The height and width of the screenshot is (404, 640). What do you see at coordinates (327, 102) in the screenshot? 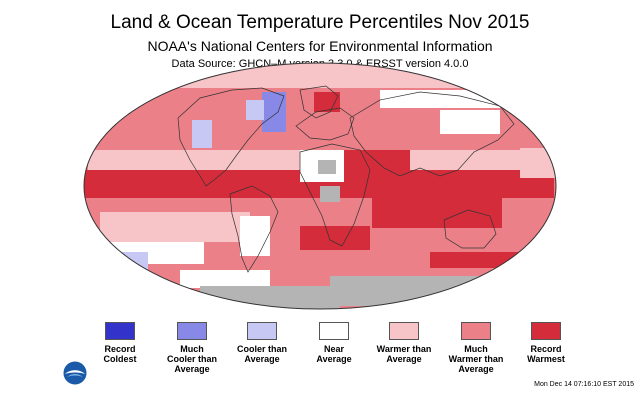
I see `arctic-warm` at bounding box center [327, 102].